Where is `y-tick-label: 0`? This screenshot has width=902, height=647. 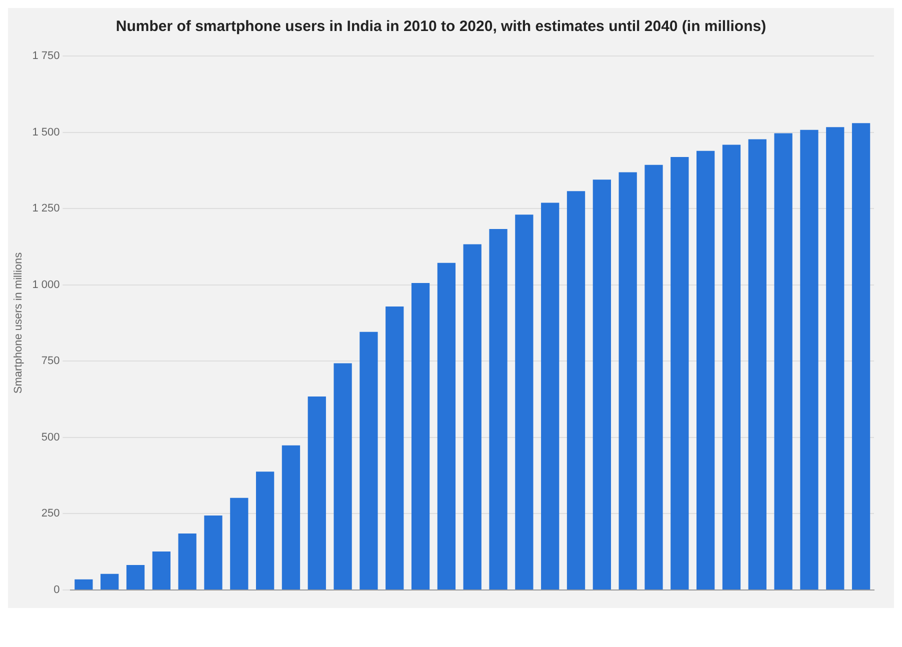 y-tick-label: 0 is located at coordinates (57, 590).